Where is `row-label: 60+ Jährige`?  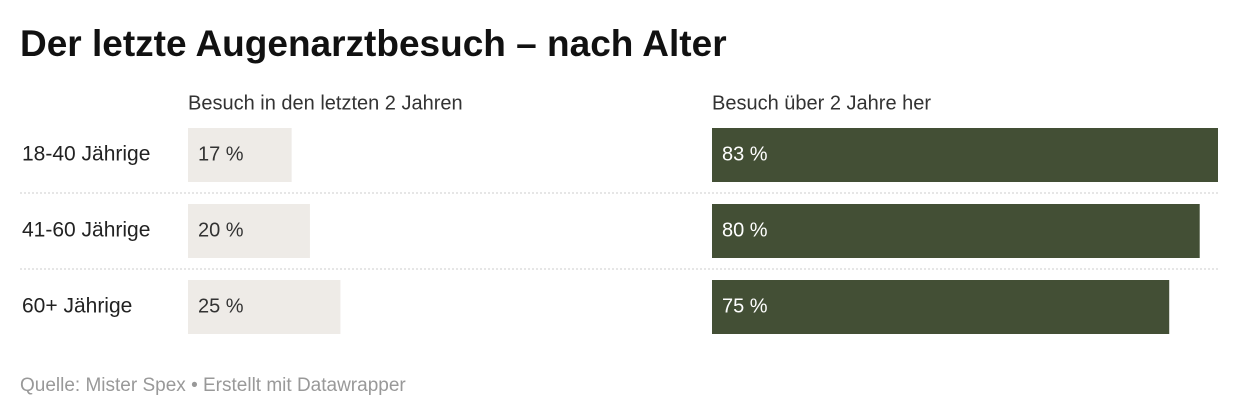 row-label: 60+ Jährige is located at coordinates (77, 306).